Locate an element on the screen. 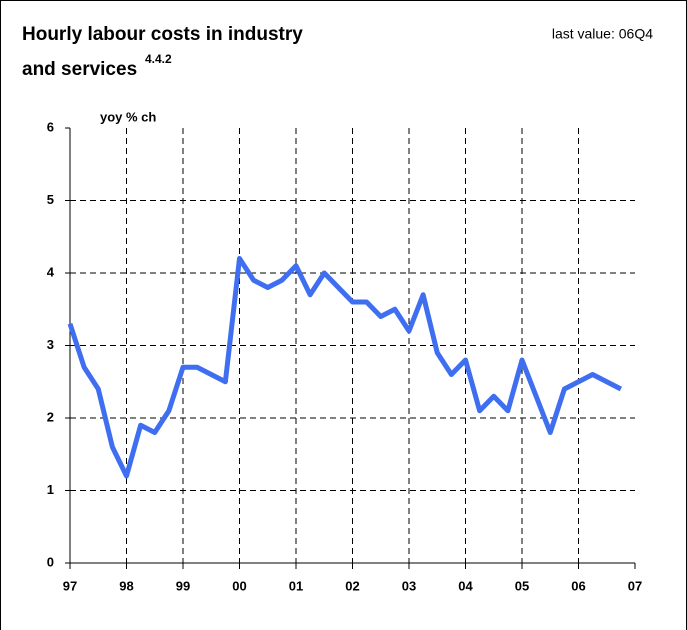  x-tick-label: 02 is located at coordinates (352, 585).